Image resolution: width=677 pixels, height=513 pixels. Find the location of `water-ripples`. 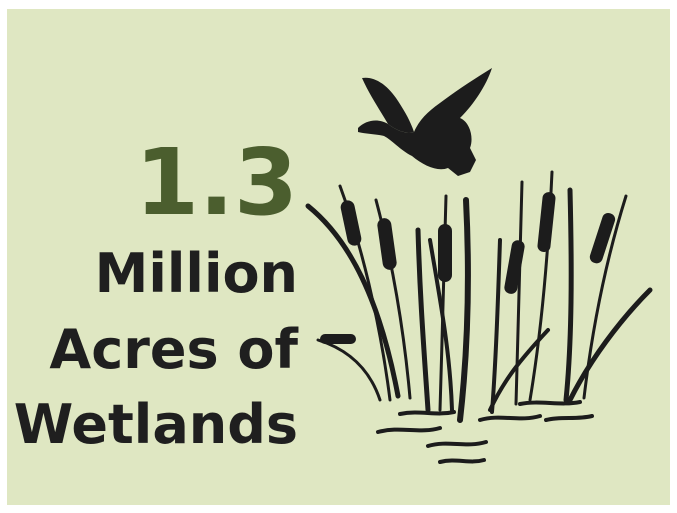

water-ripples is located at coordinates (485, 432).